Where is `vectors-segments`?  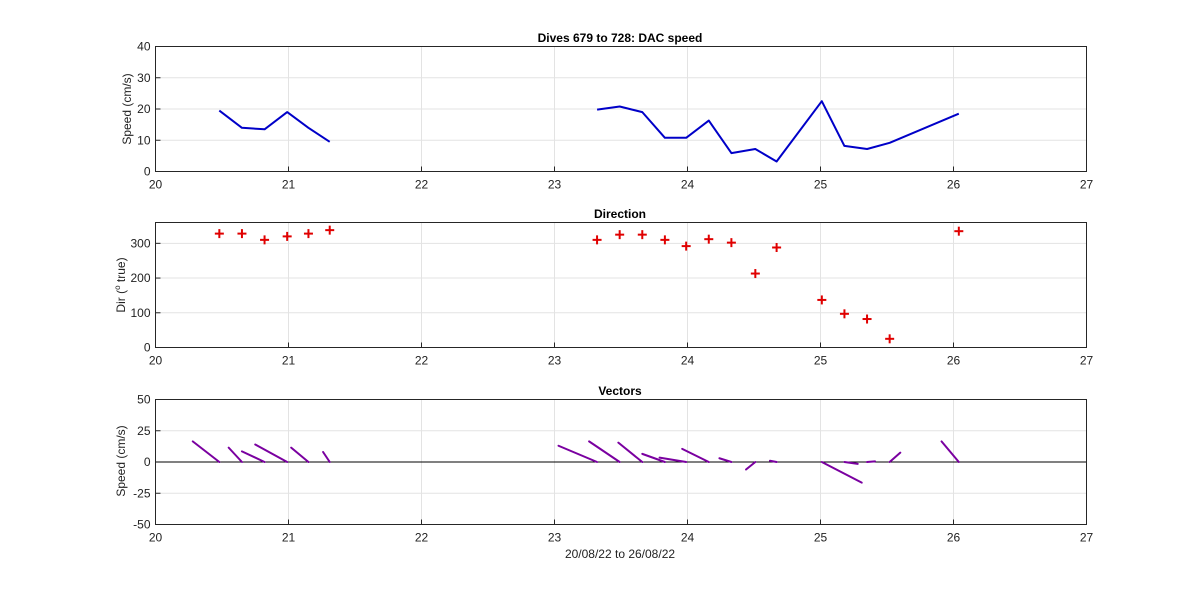
vectors-segments is located at coordinates (621, 462).